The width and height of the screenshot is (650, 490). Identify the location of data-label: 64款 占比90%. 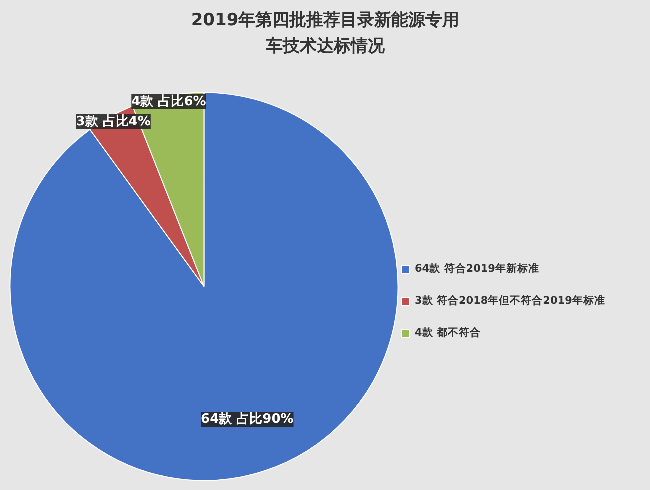
(247, 420).